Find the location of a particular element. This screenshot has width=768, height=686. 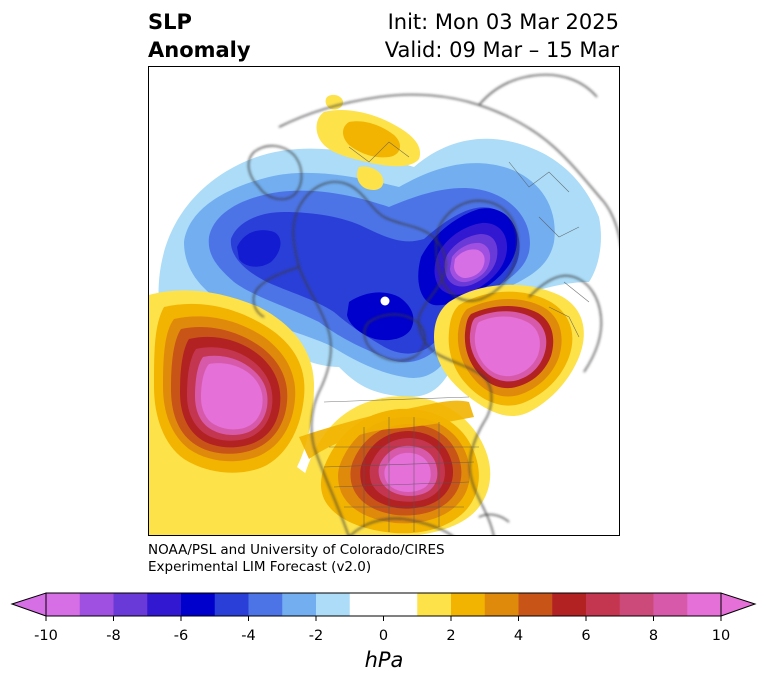

pole-marker is located at coordinates (385, 301).